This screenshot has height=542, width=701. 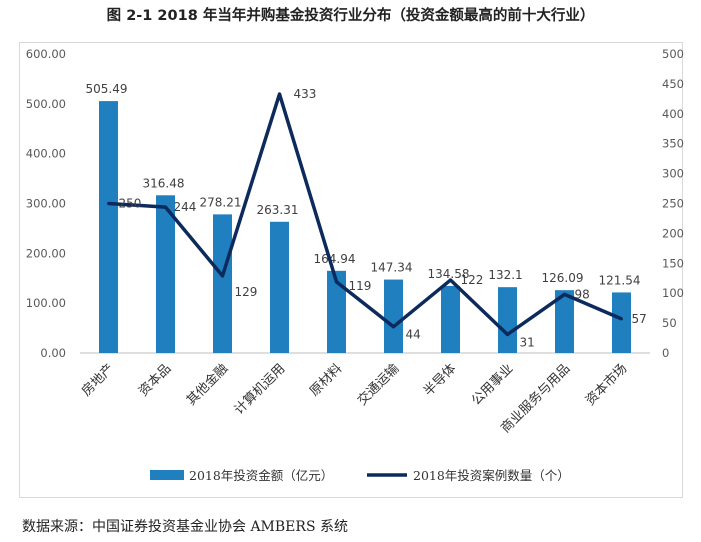 What do you see at coordinates (563, 278) in the screenshot?
I see `bar-data-label: 126.09` at bounding box center [563, 278].